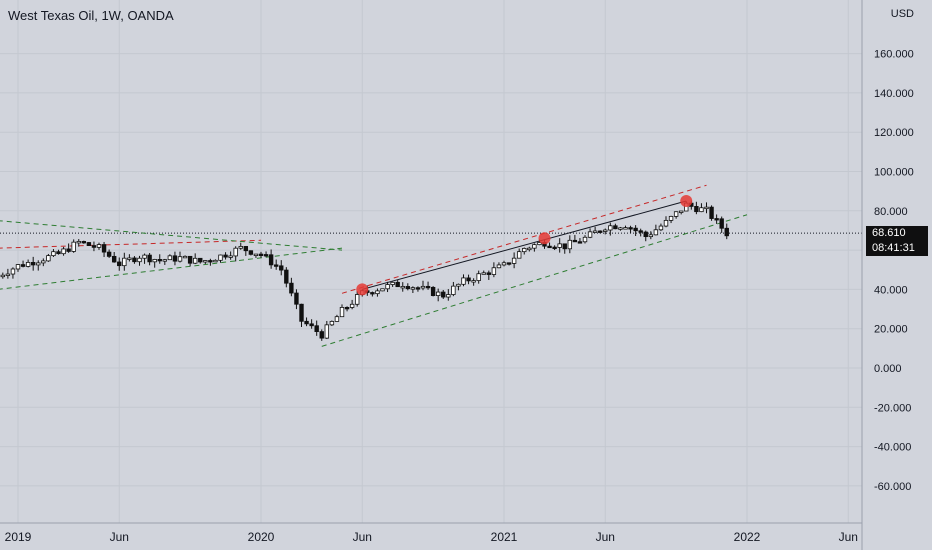  I want to click on green-lower-triangle-line, so click(171, 268).